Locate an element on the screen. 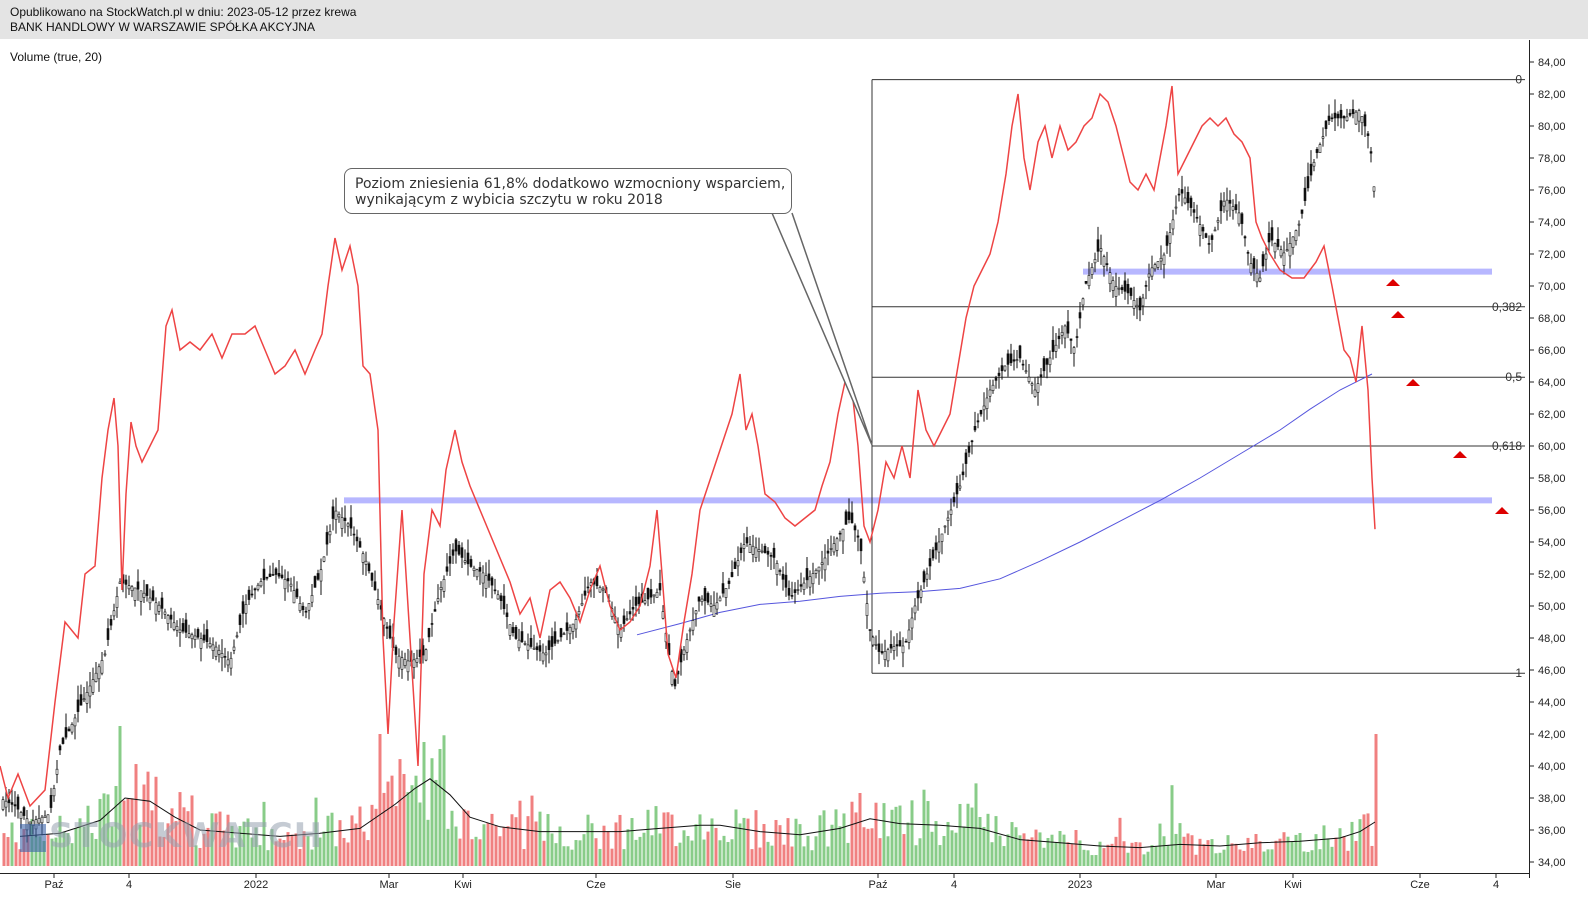 The height and width of the screenshot is (902, 1588). y-tick-label: 80,00 is located at coordinates (1552, 127).